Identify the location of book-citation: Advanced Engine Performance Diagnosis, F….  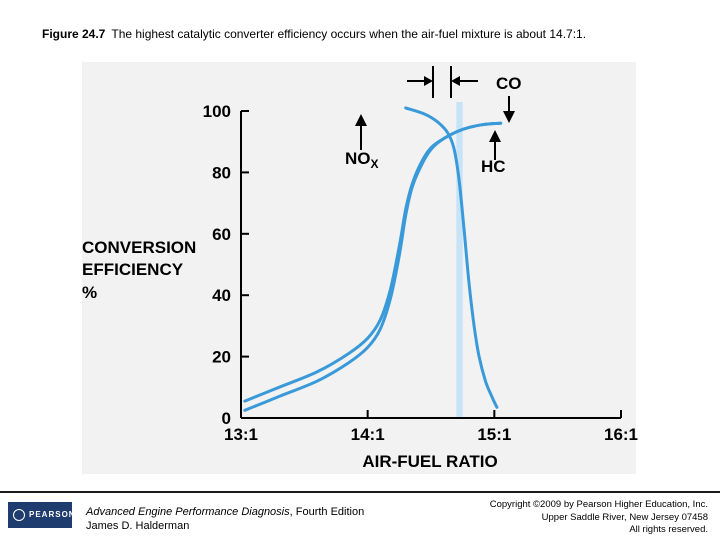
(225, 519).